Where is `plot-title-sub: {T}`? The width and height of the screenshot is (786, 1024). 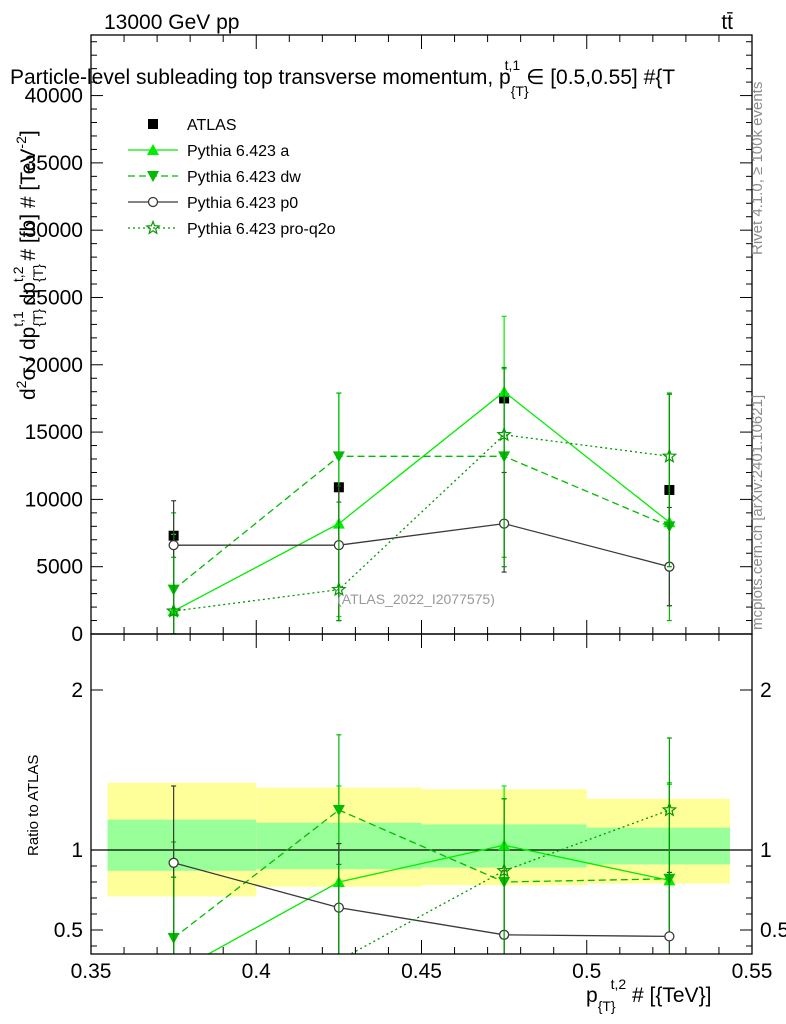 plot-title-sub: {T} is located at coordinates (520, 91).